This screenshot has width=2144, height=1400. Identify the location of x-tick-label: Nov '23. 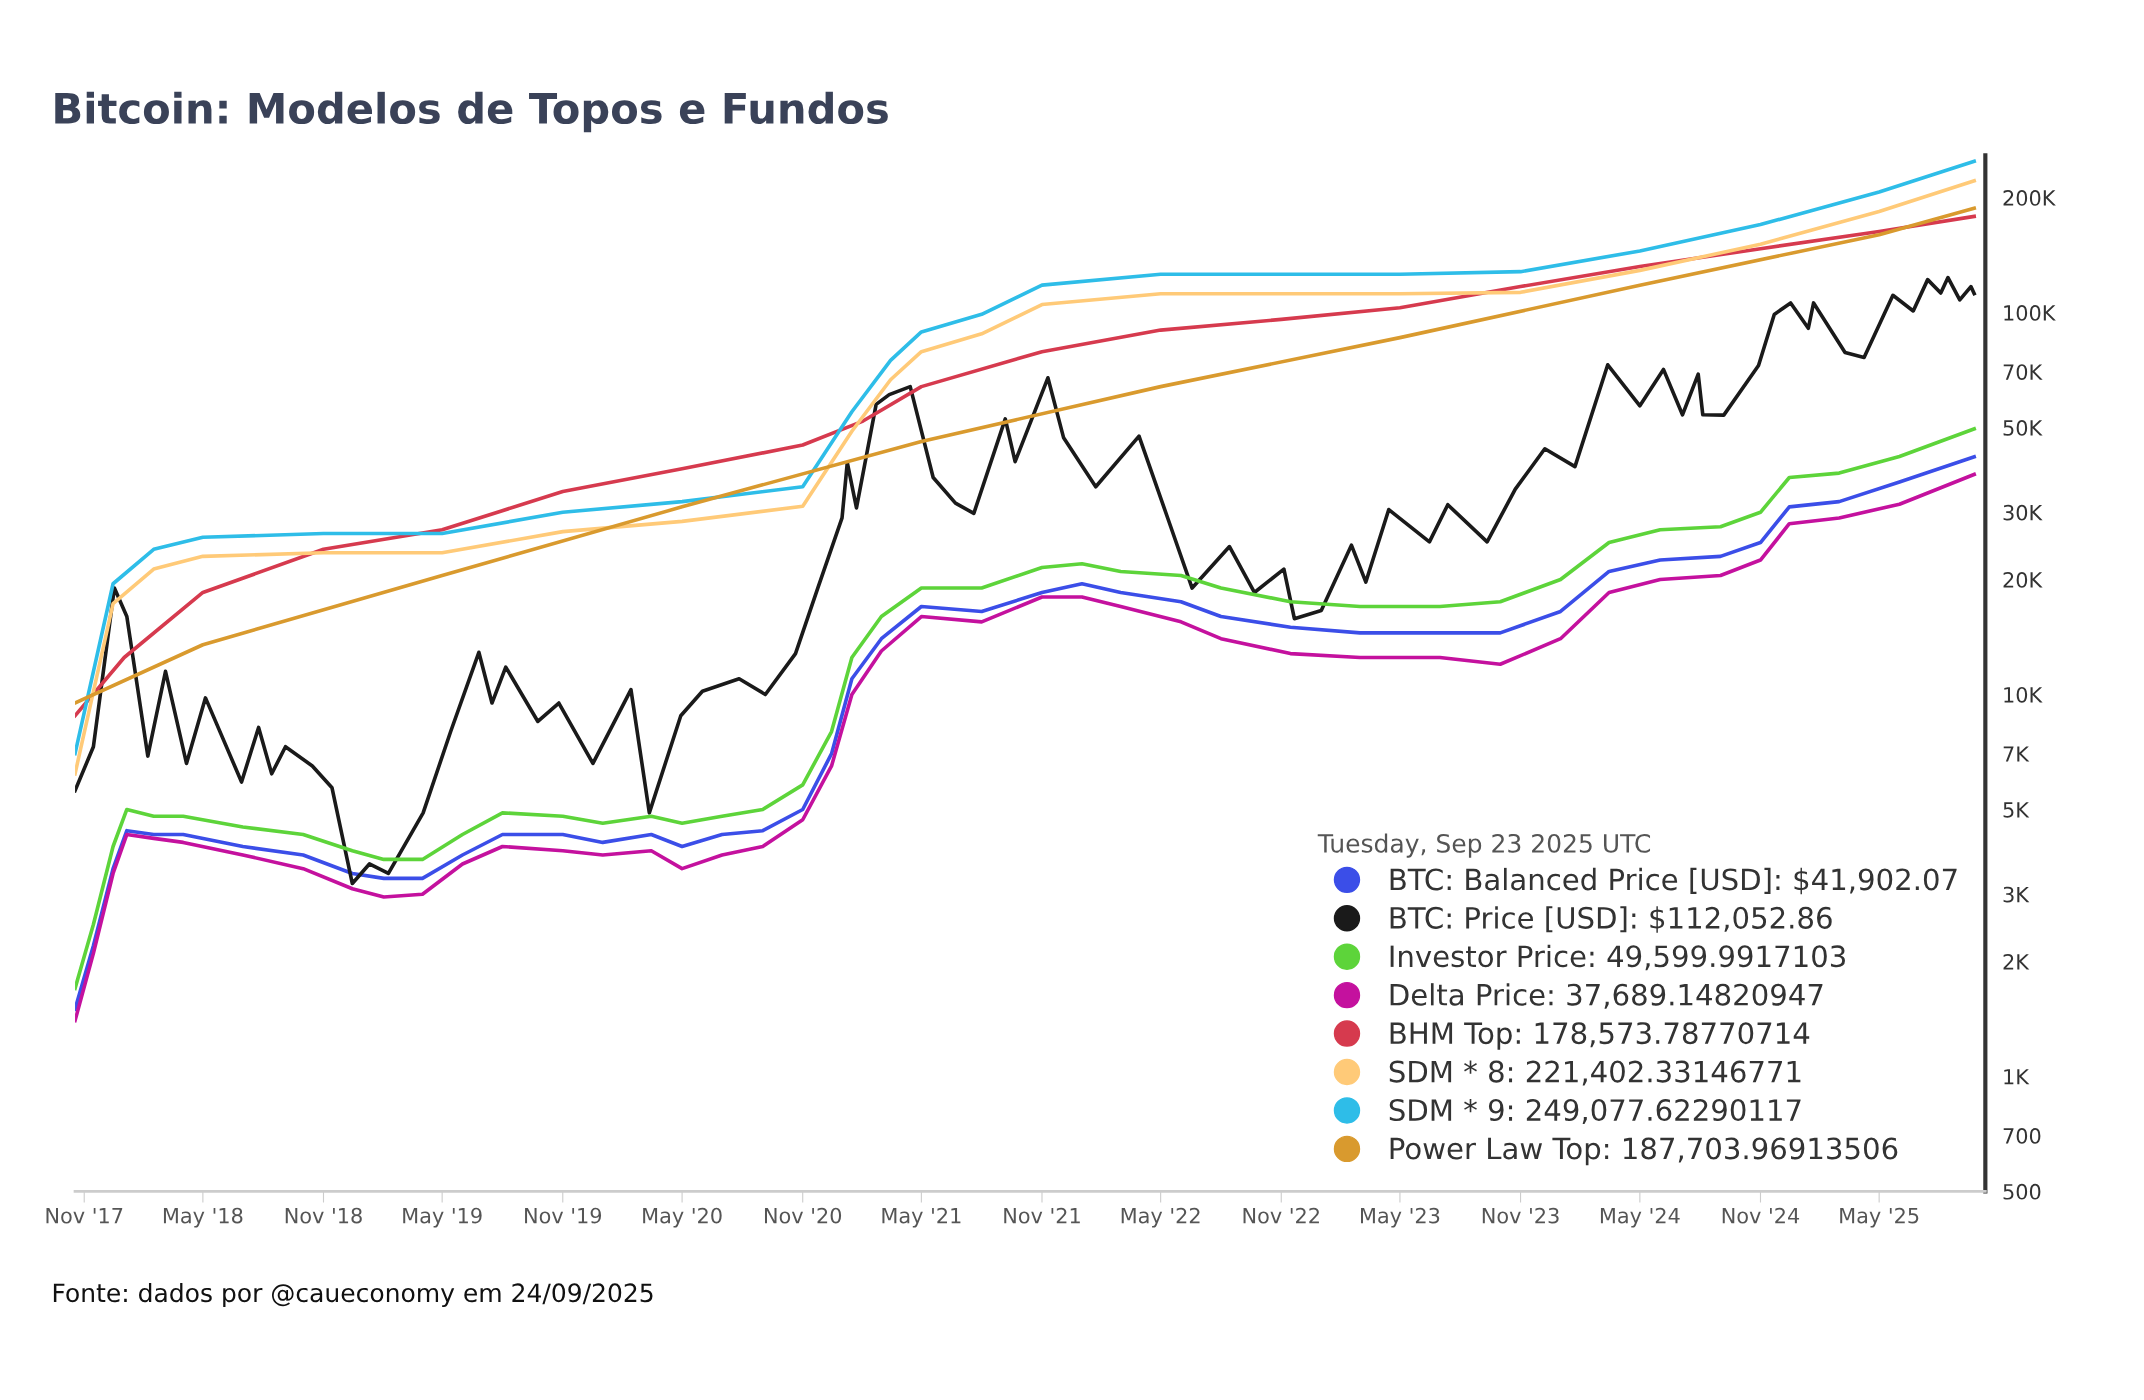
(1520, 1215).